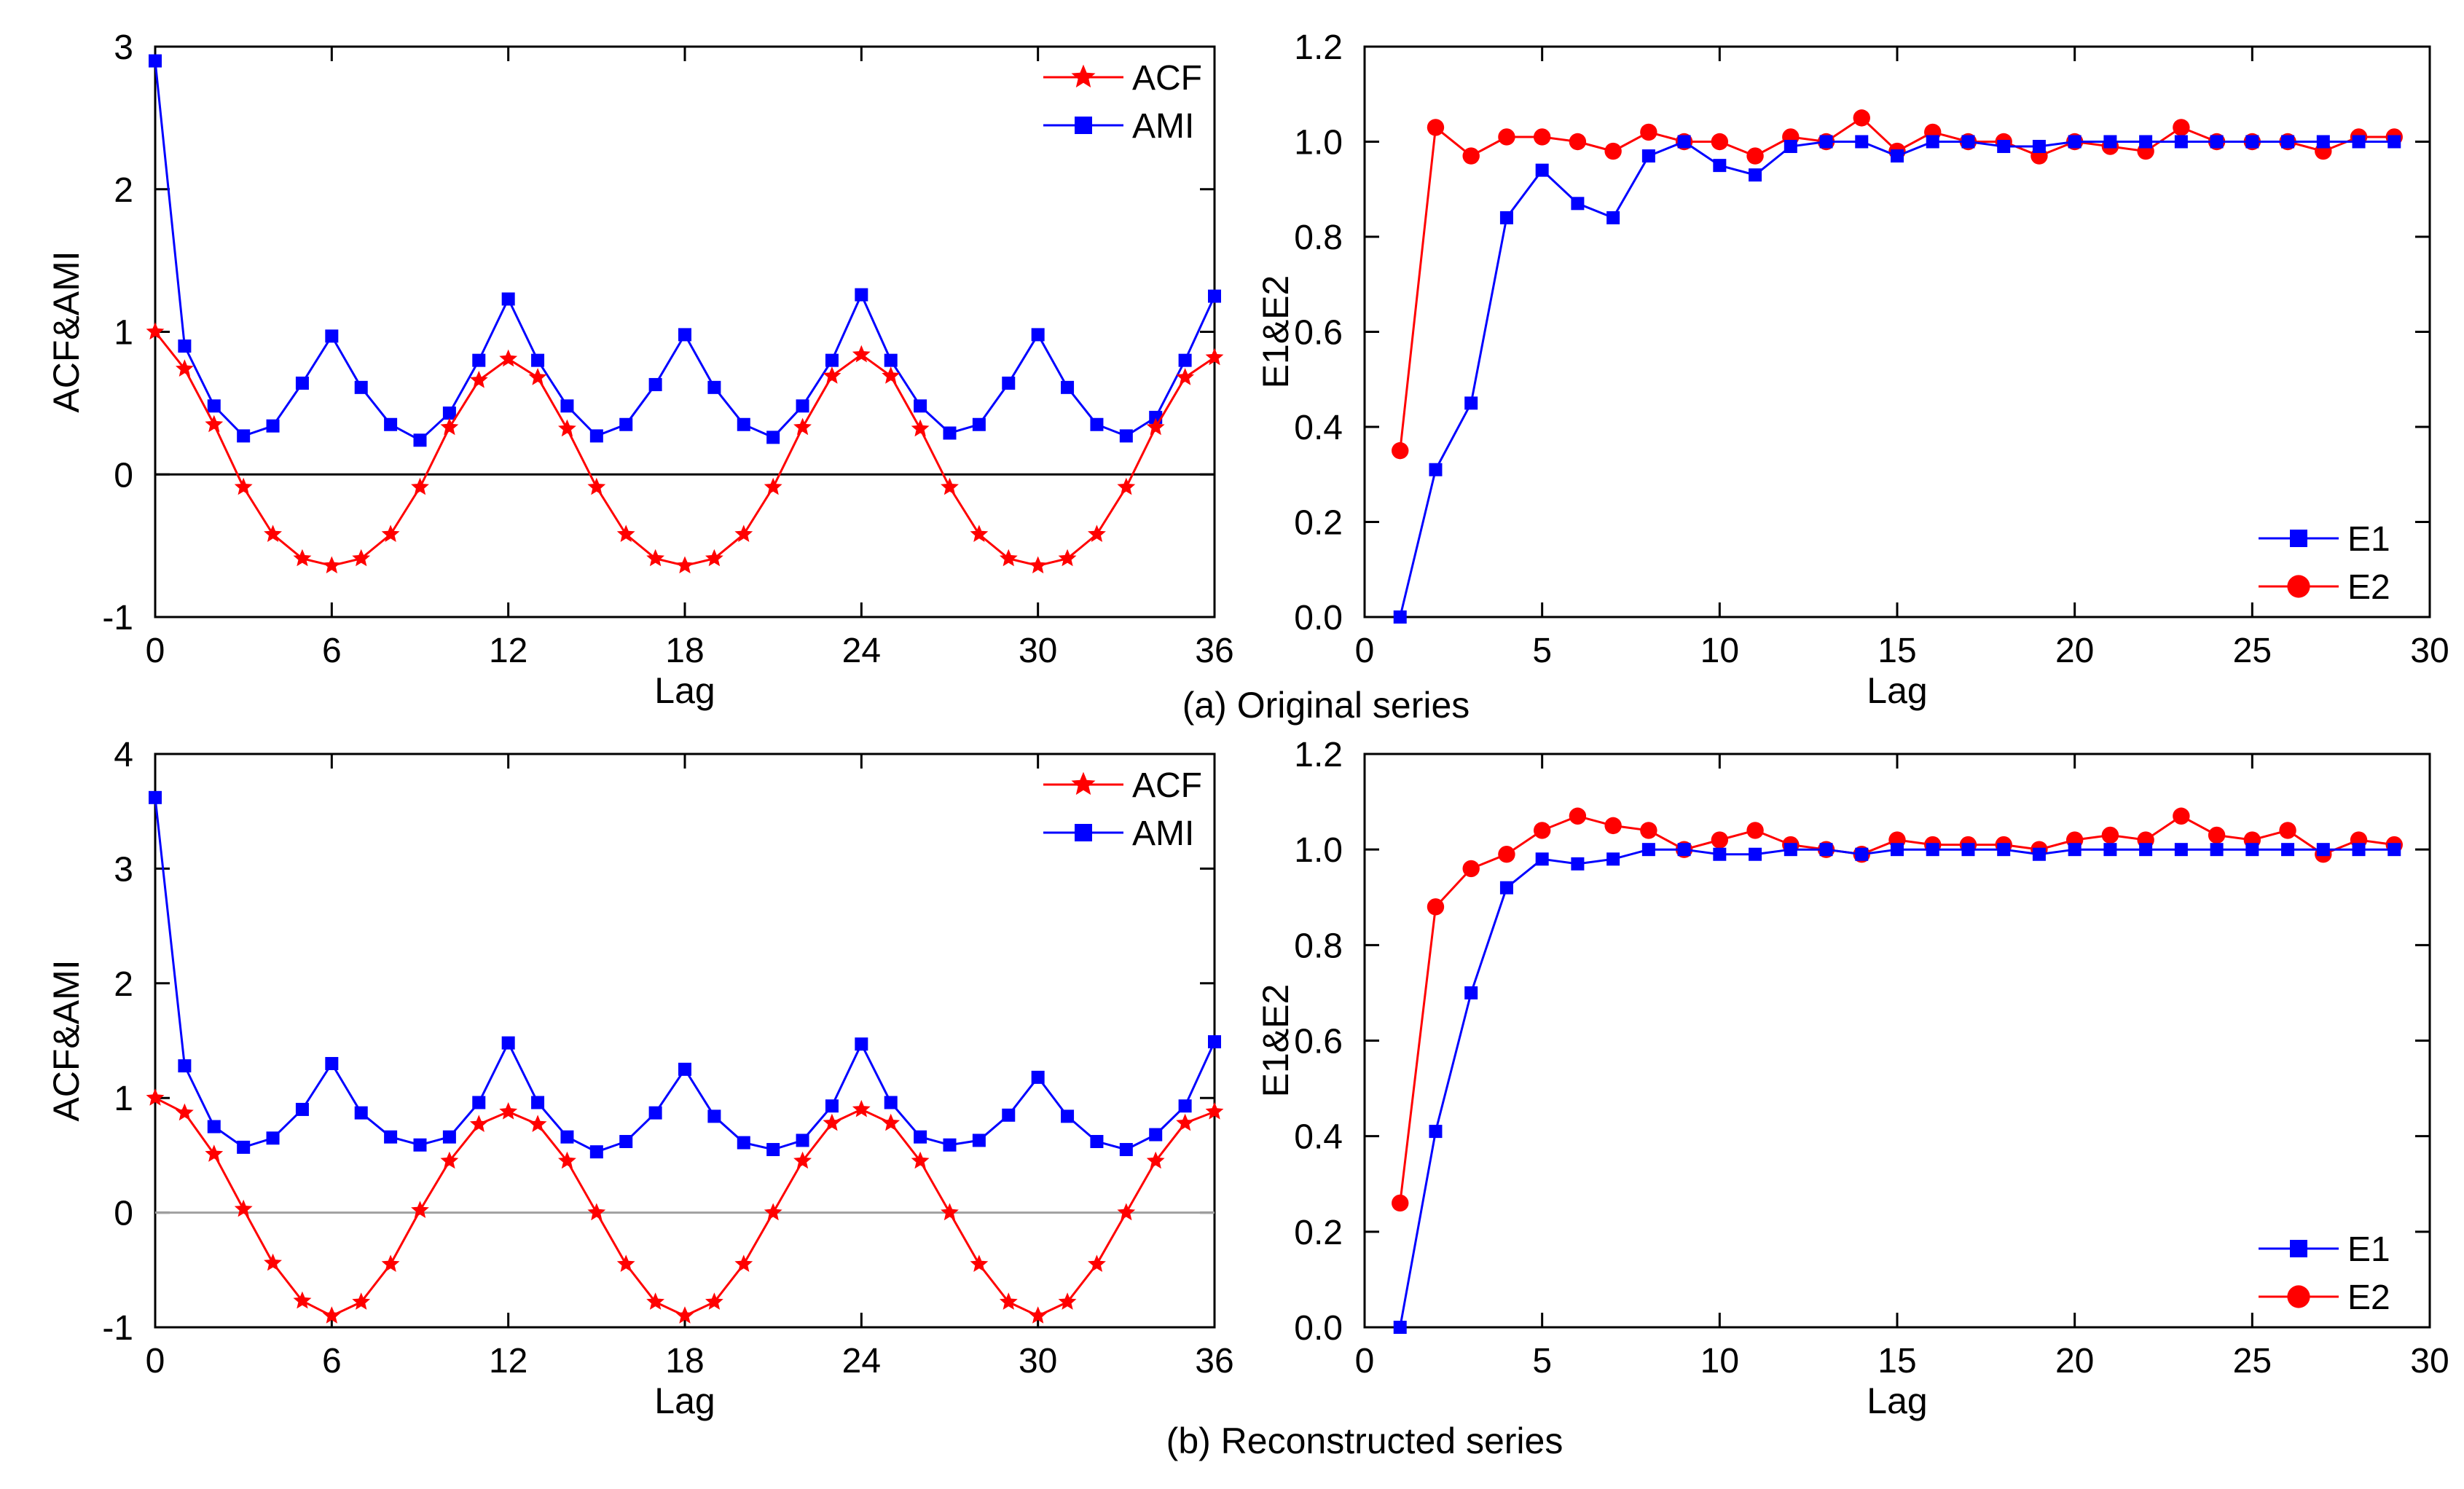  What do you see at coordinates (124, 755) in the screenshot?
I see `y-tick-label: 4` at bounding box center [124, 755].